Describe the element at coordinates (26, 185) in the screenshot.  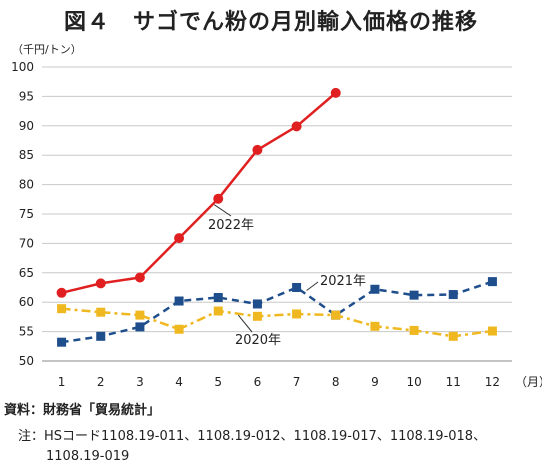
I see `y-tick-label: 80` at that location.